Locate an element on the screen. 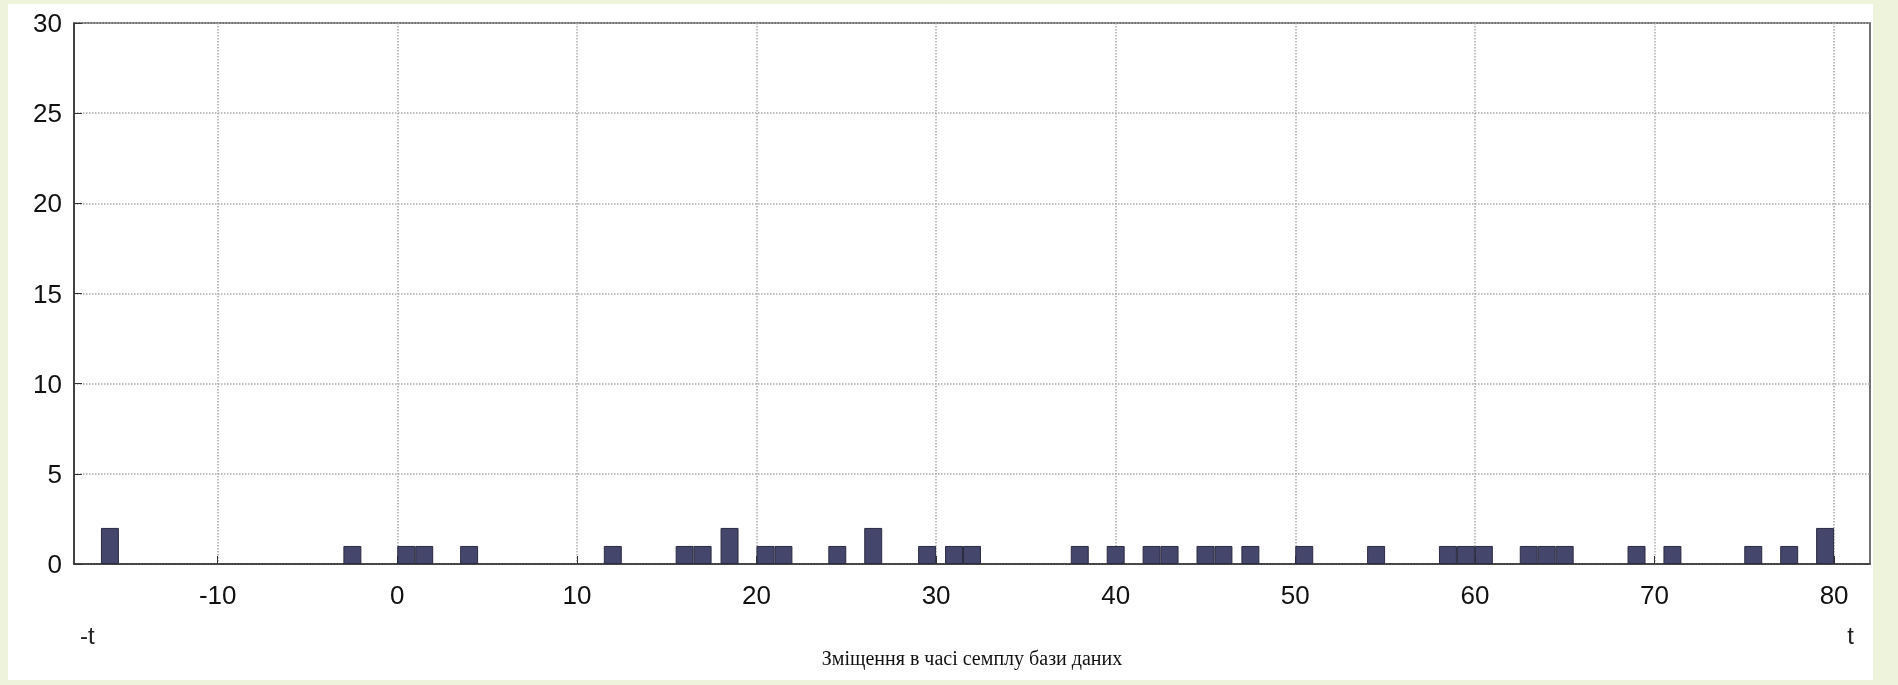  x-tick-label: -10 is located at coordinates (217, 595).